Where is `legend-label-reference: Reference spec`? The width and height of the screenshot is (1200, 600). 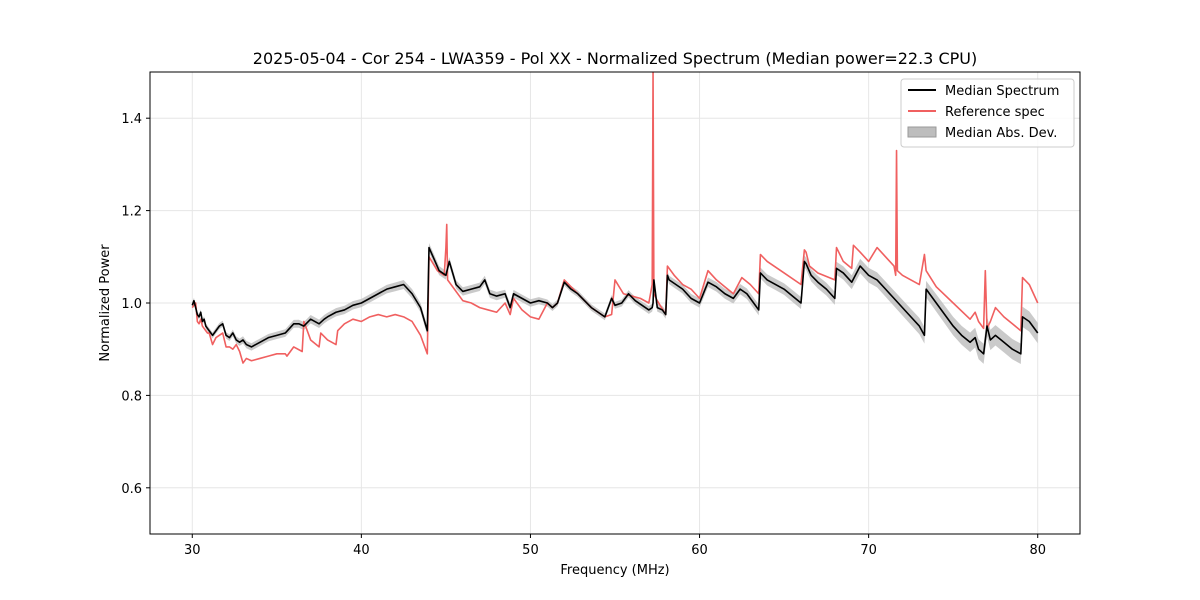 legend-label-reference: Reference spec is located at coordinates (995, 112).